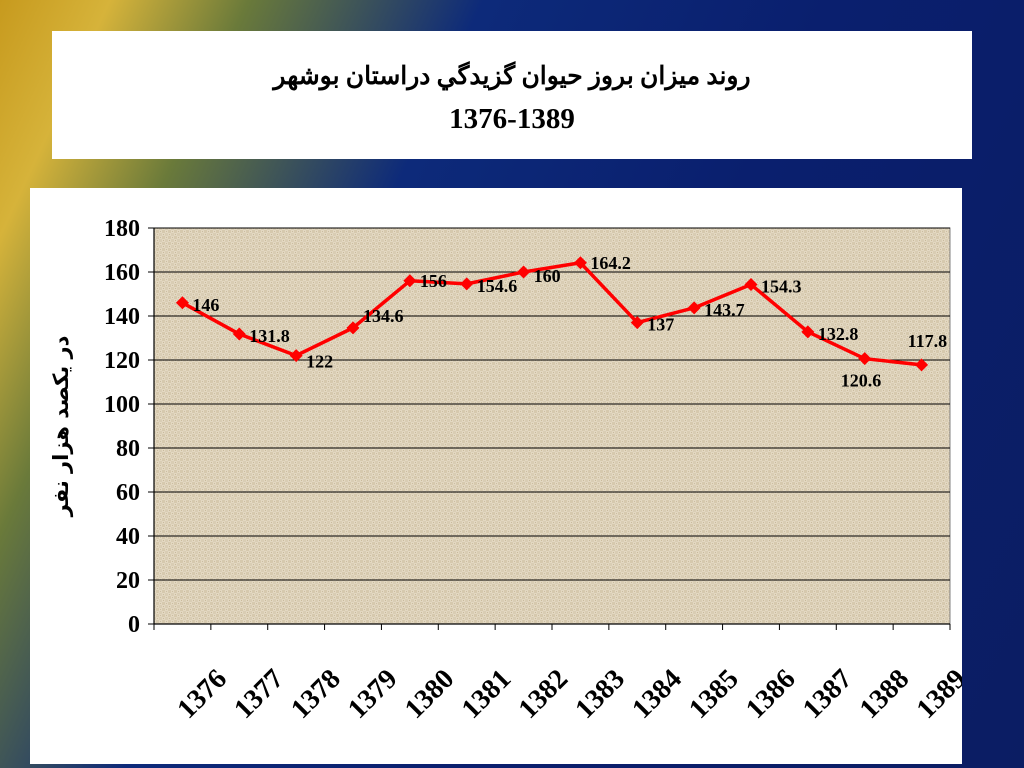 The image size is (1024, 768). What do you see at coordinates (861, 381) in the screenshot?
I see `data-label: 120.6` at bounding box center [861, 381].